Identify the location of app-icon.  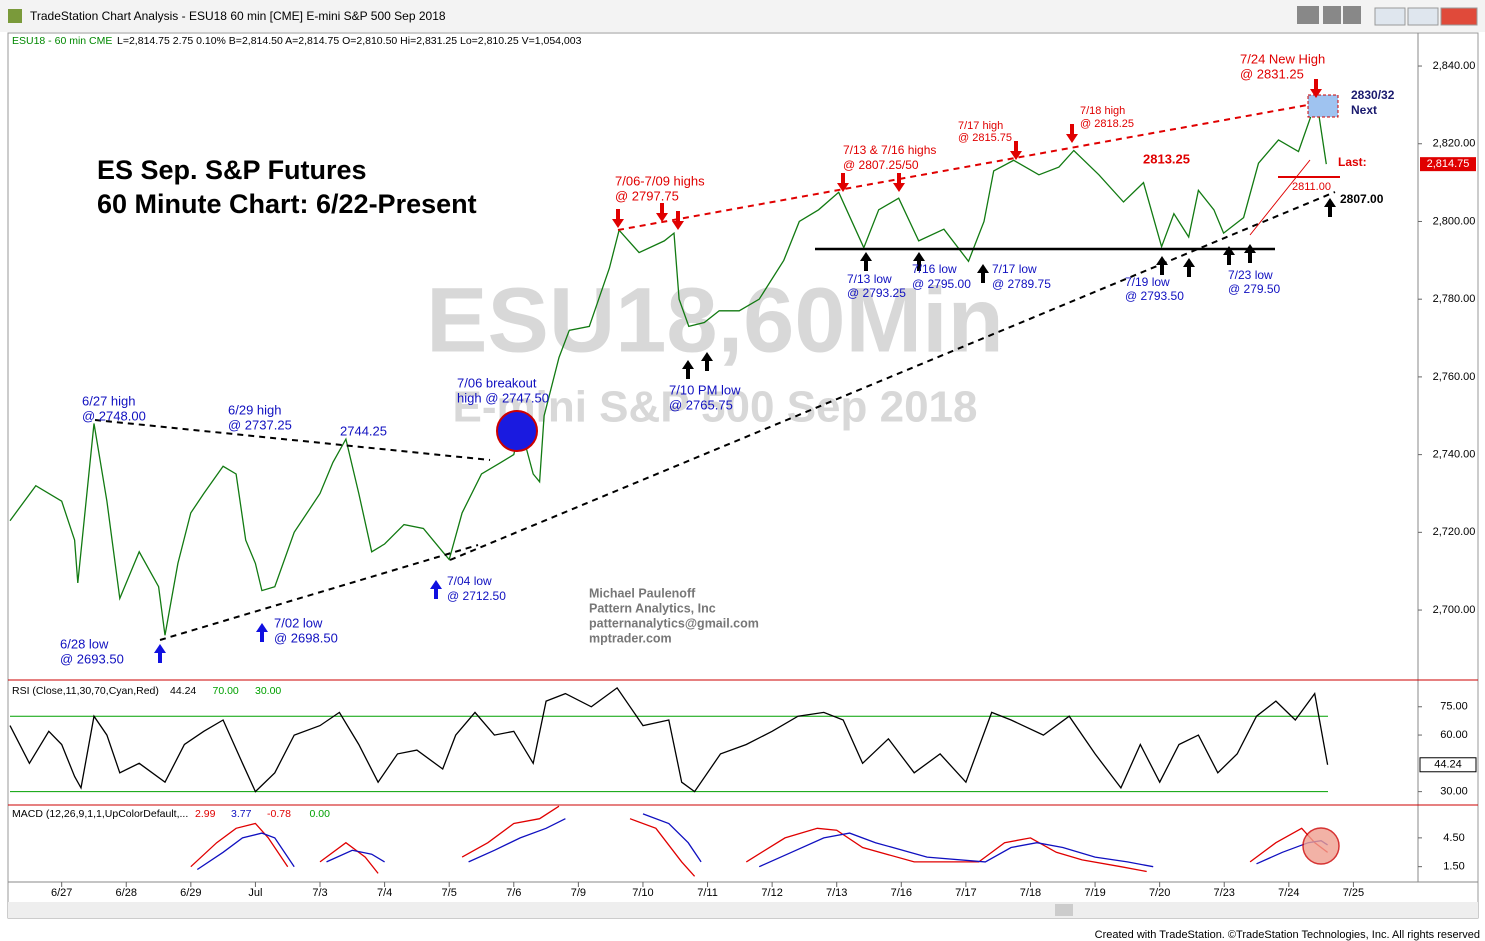
(15, 16).